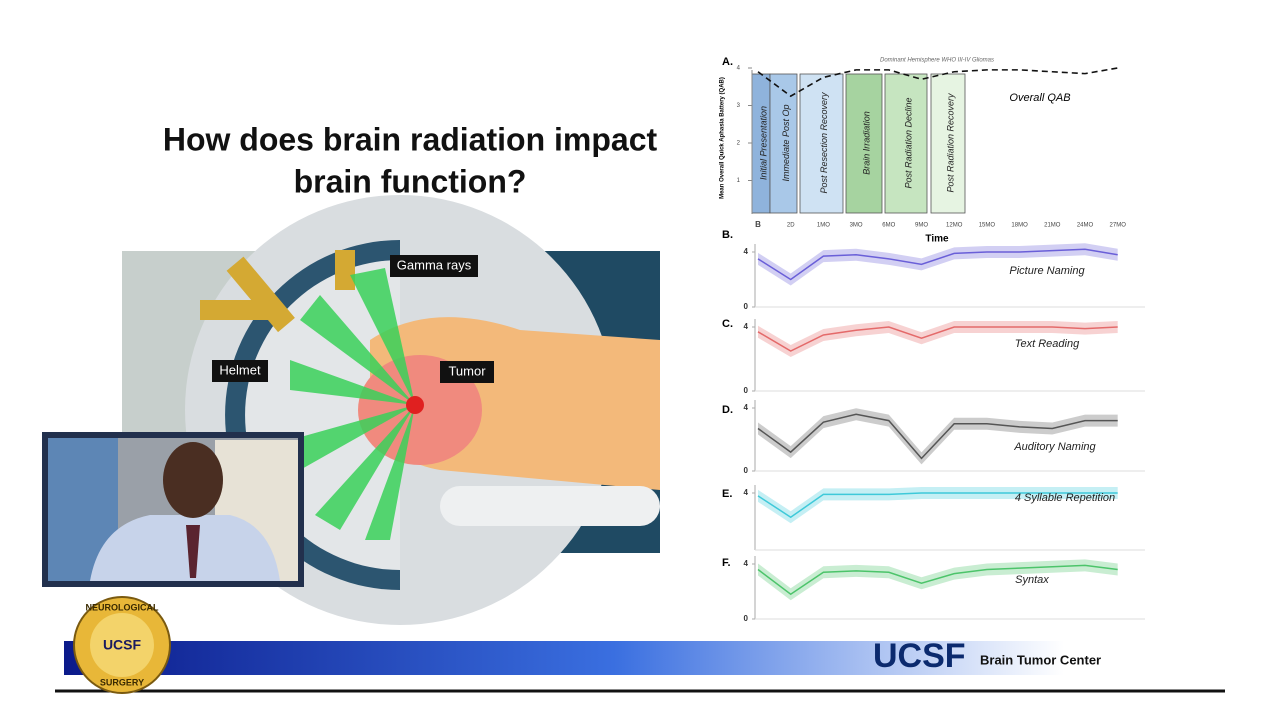  I want to click on phase-label: Post Resection Recovery, so click(824, 143).